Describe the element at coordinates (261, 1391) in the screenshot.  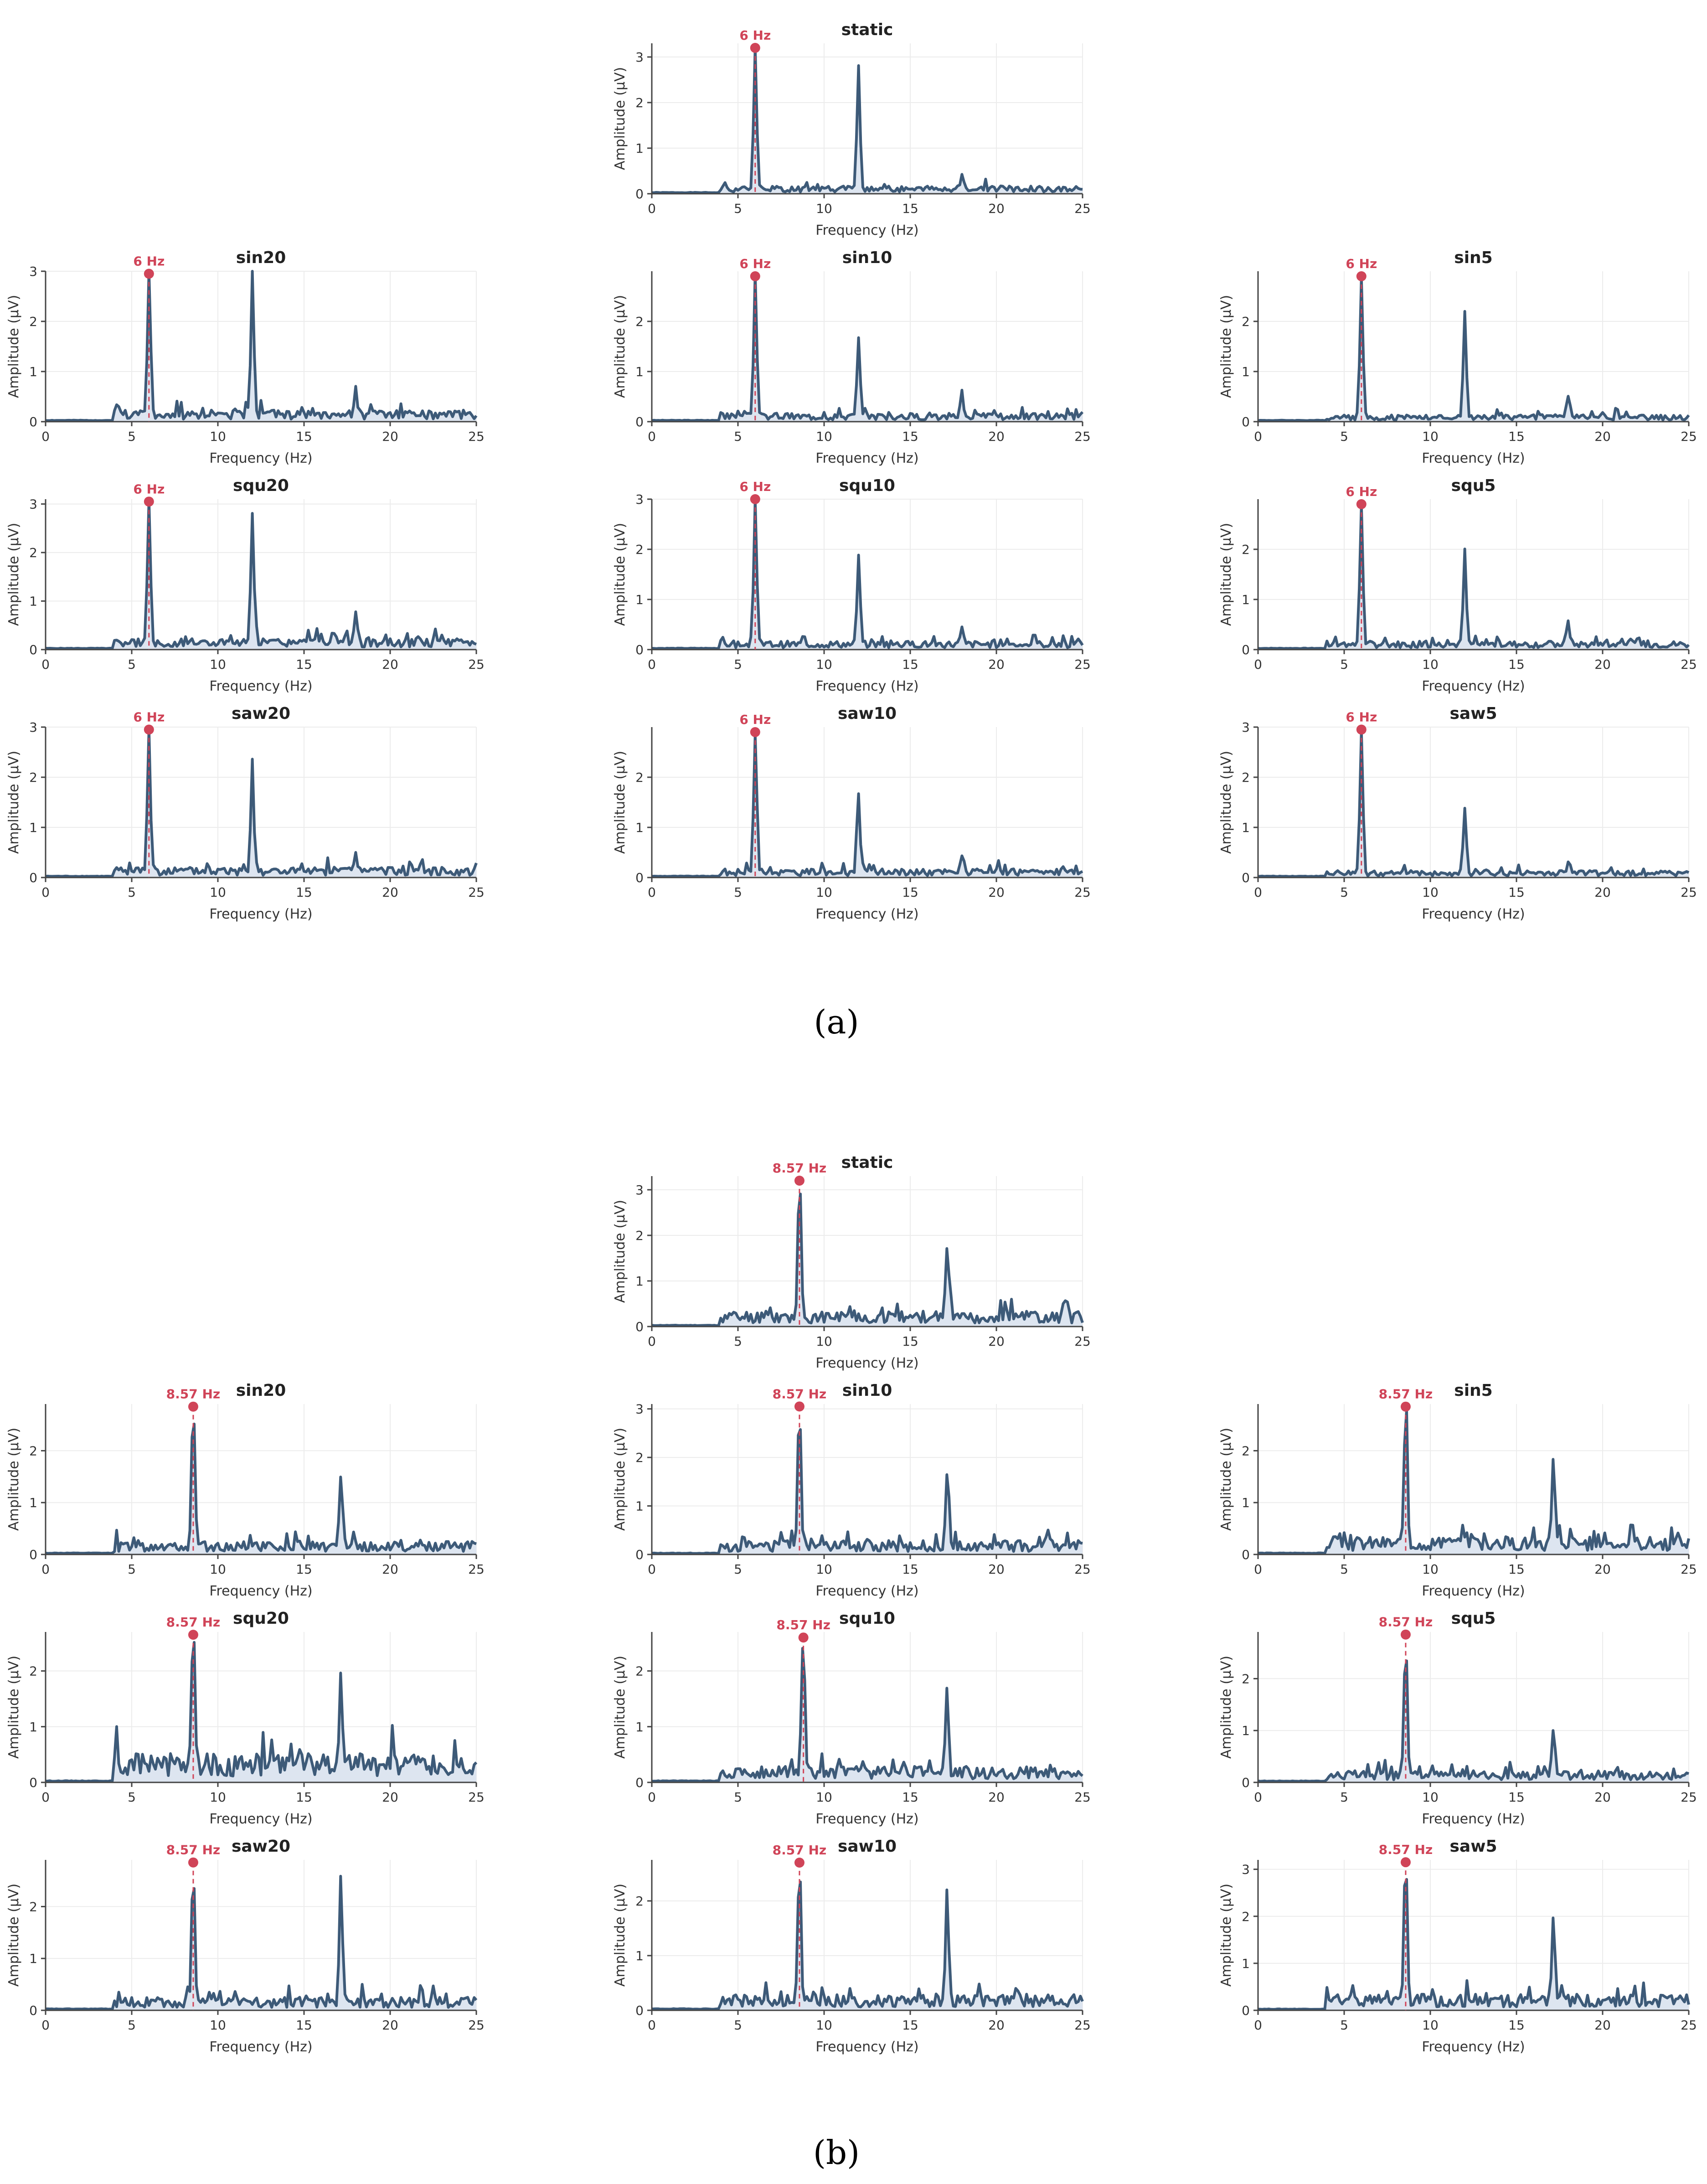
I see `chart-title: sin20` at that location.